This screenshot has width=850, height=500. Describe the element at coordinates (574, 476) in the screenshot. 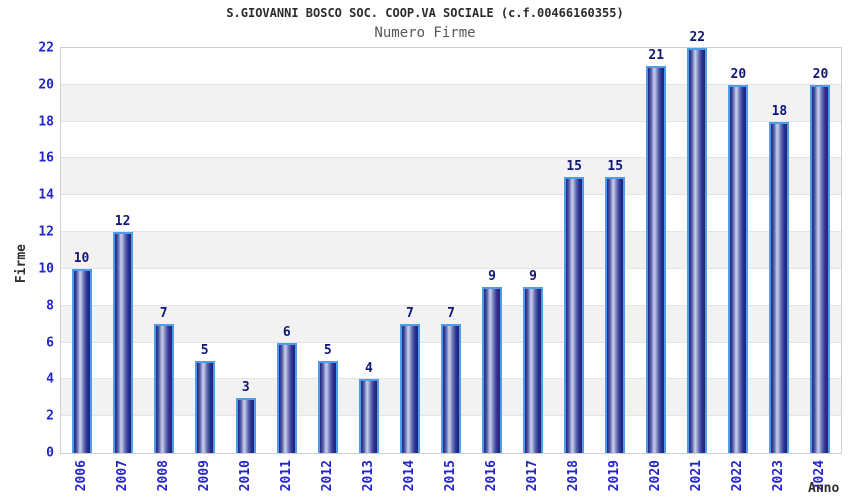

I see `x-tick-label-2018: 2018` at that location.